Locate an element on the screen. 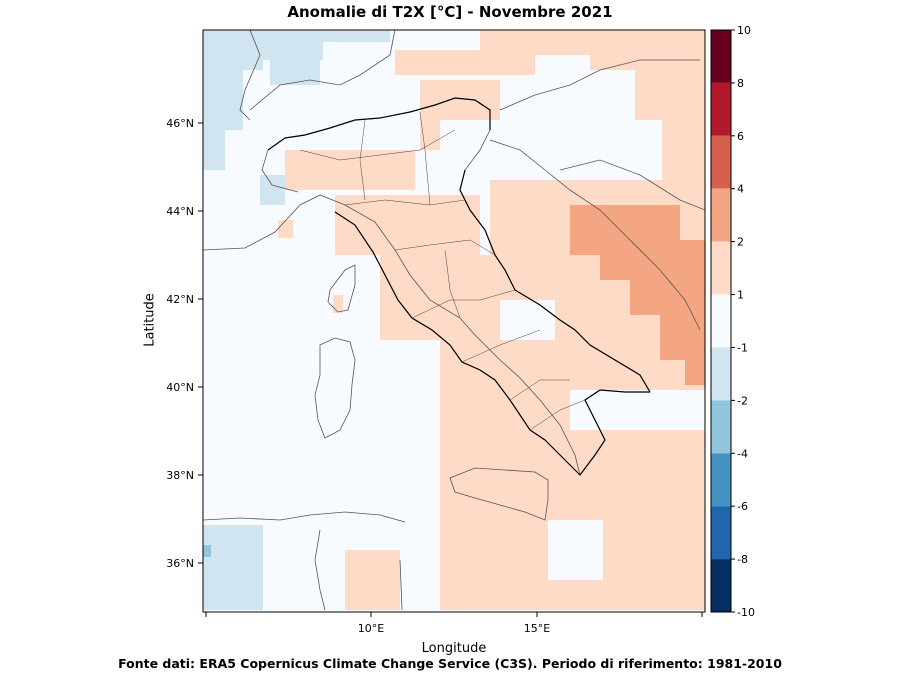  colorbar-label: 4 is located at coordinates (740, 189).